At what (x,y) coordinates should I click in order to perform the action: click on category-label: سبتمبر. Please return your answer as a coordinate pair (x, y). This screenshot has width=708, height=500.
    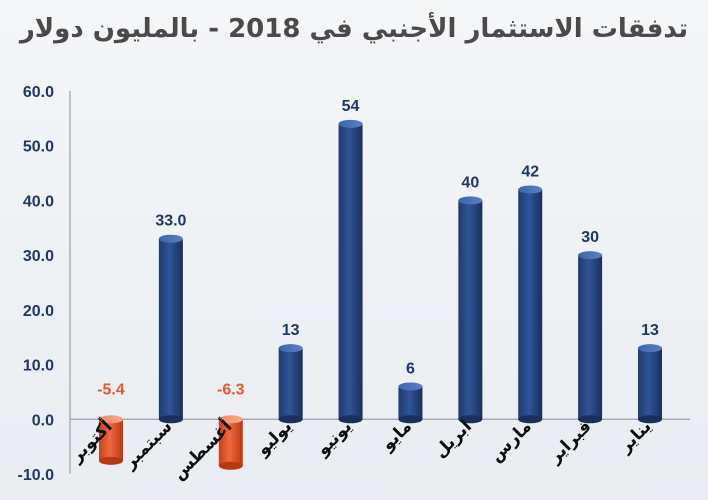
    Looking at the image, I should click on (147, 445).